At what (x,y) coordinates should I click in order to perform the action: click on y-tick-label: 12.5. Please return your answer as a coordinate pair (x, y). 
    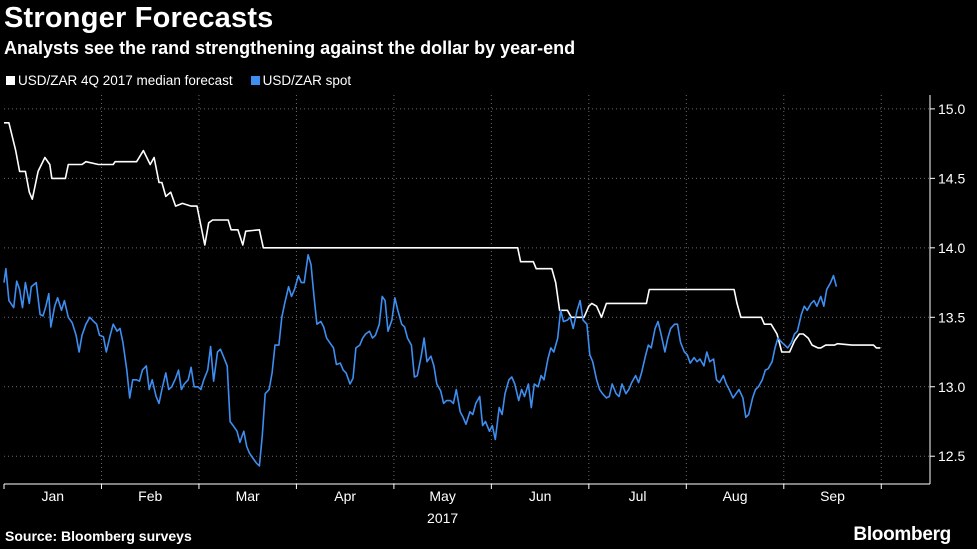
    Looking at the image, I should click on (951, 456).